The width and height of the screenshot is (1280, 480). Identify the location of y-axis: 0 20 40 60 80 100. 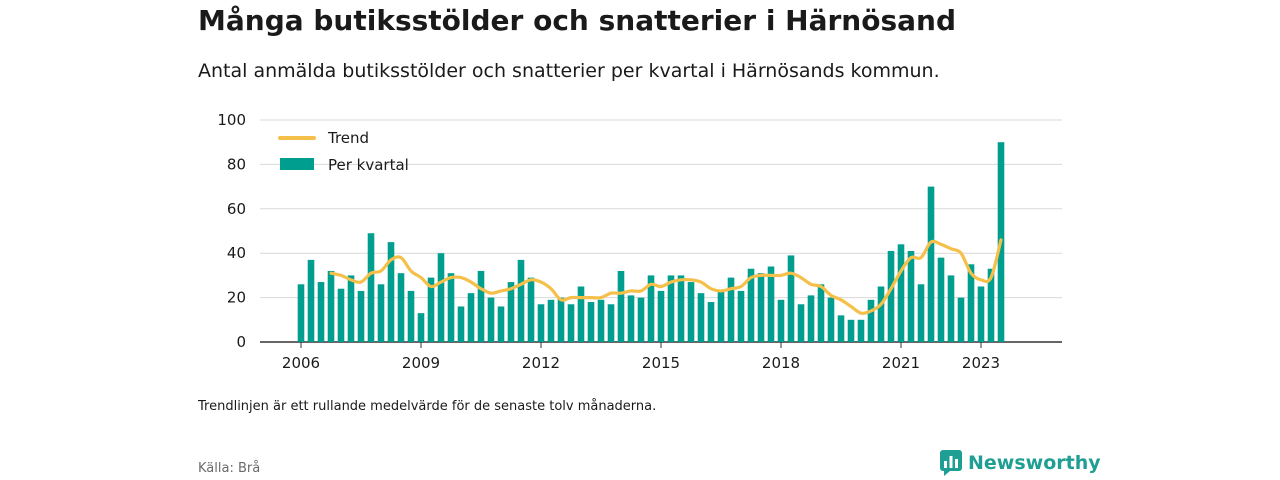
(231, 231).